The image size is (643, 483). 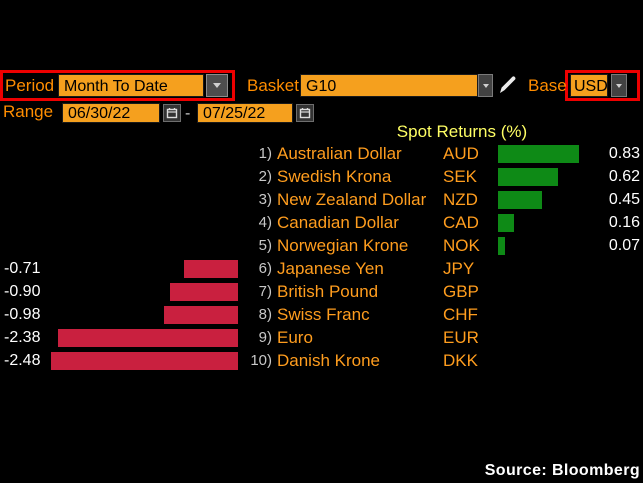 What do you see at coordinates (265, 268) in the screenshot?
I see `row-rank: 6)` at bounding box center [265, 268].